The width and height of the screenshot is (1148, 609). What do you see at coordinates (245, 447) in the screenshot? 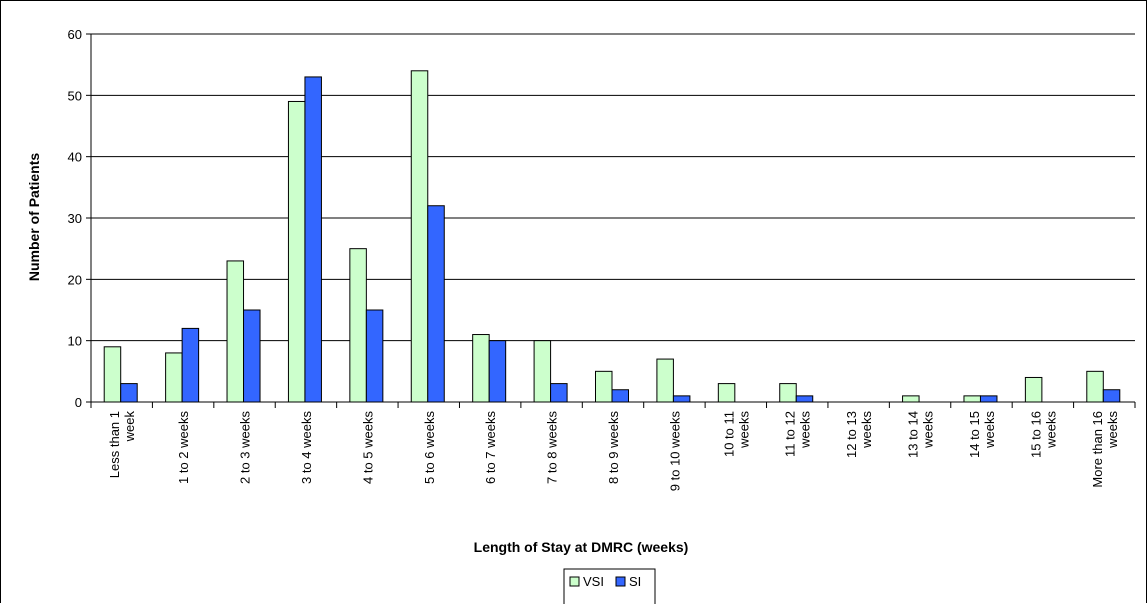
I see `x-tick-label: 2 to 3 weeks` at bounding box center [245, 447].